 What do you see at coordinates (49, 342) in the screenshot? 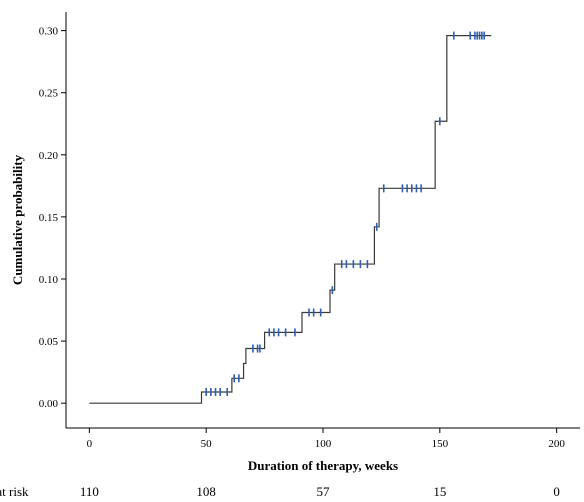
I see `y-tick-label: 0.05` at bounding box center [49, 342].